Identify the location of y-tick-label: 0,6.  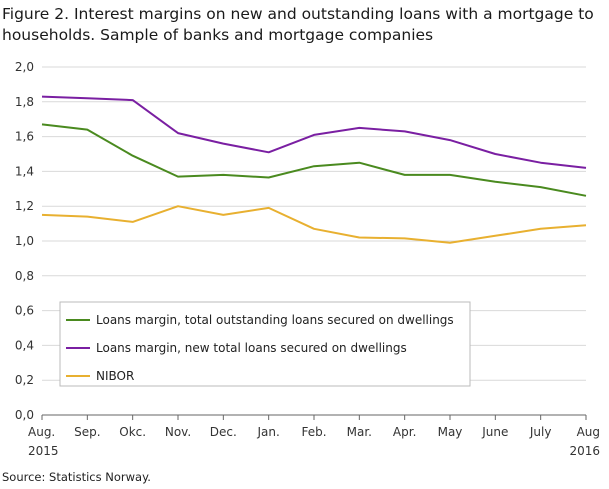
(24, 311).